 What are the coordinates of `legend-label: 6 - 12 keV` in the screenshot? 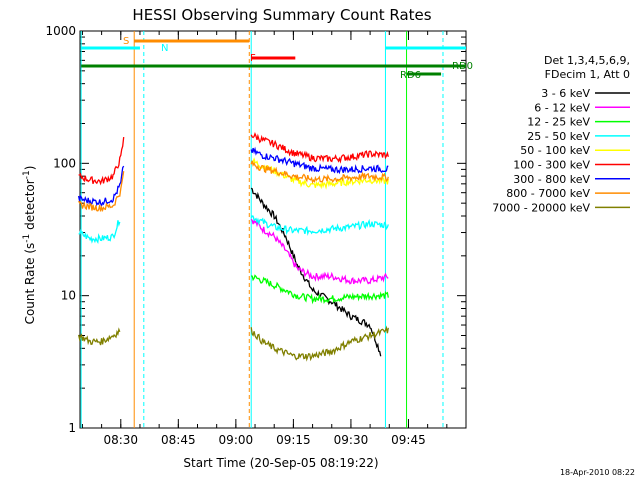 It's located at (562, 107).